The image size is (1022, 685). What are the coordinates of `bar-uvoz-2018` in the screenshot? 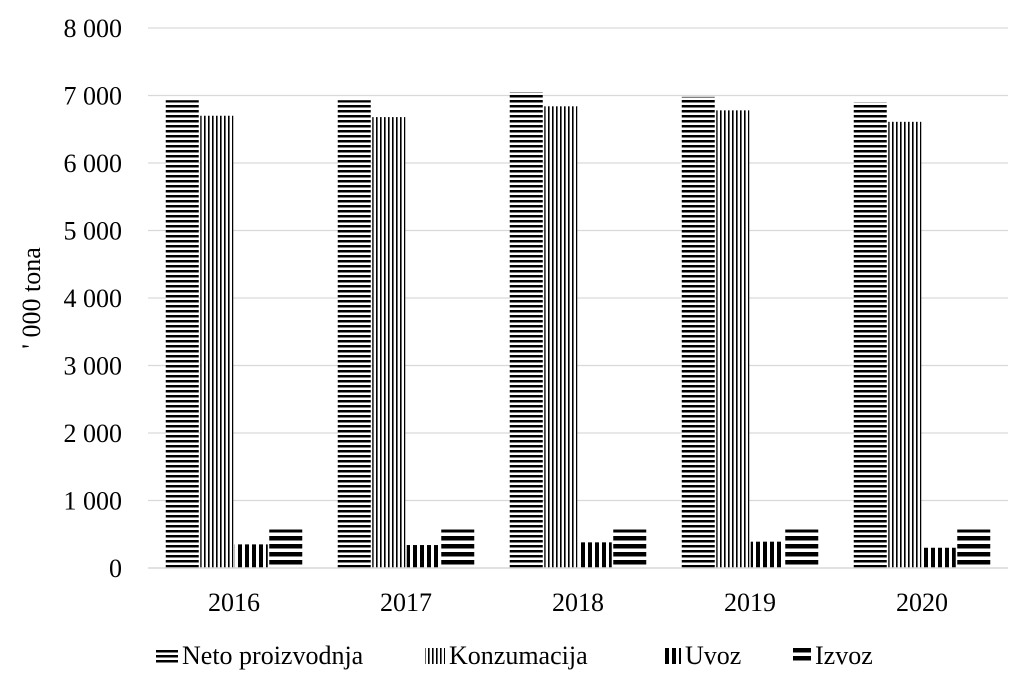 It's located at (595, 555).